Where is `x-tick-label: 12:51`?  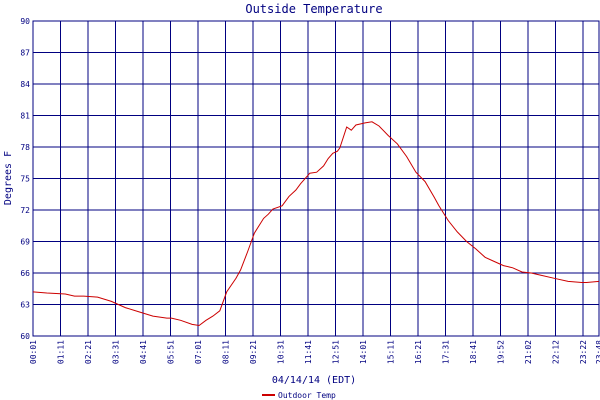 x-tick-label: 12:51 is located at coordinates (336, 352).